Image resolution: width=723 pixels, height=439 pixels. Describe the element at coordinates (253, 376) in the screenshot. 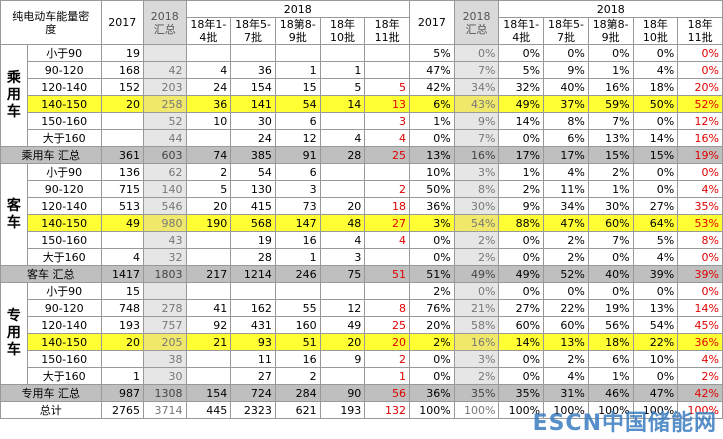

I see `data-cell: 27` at that location.